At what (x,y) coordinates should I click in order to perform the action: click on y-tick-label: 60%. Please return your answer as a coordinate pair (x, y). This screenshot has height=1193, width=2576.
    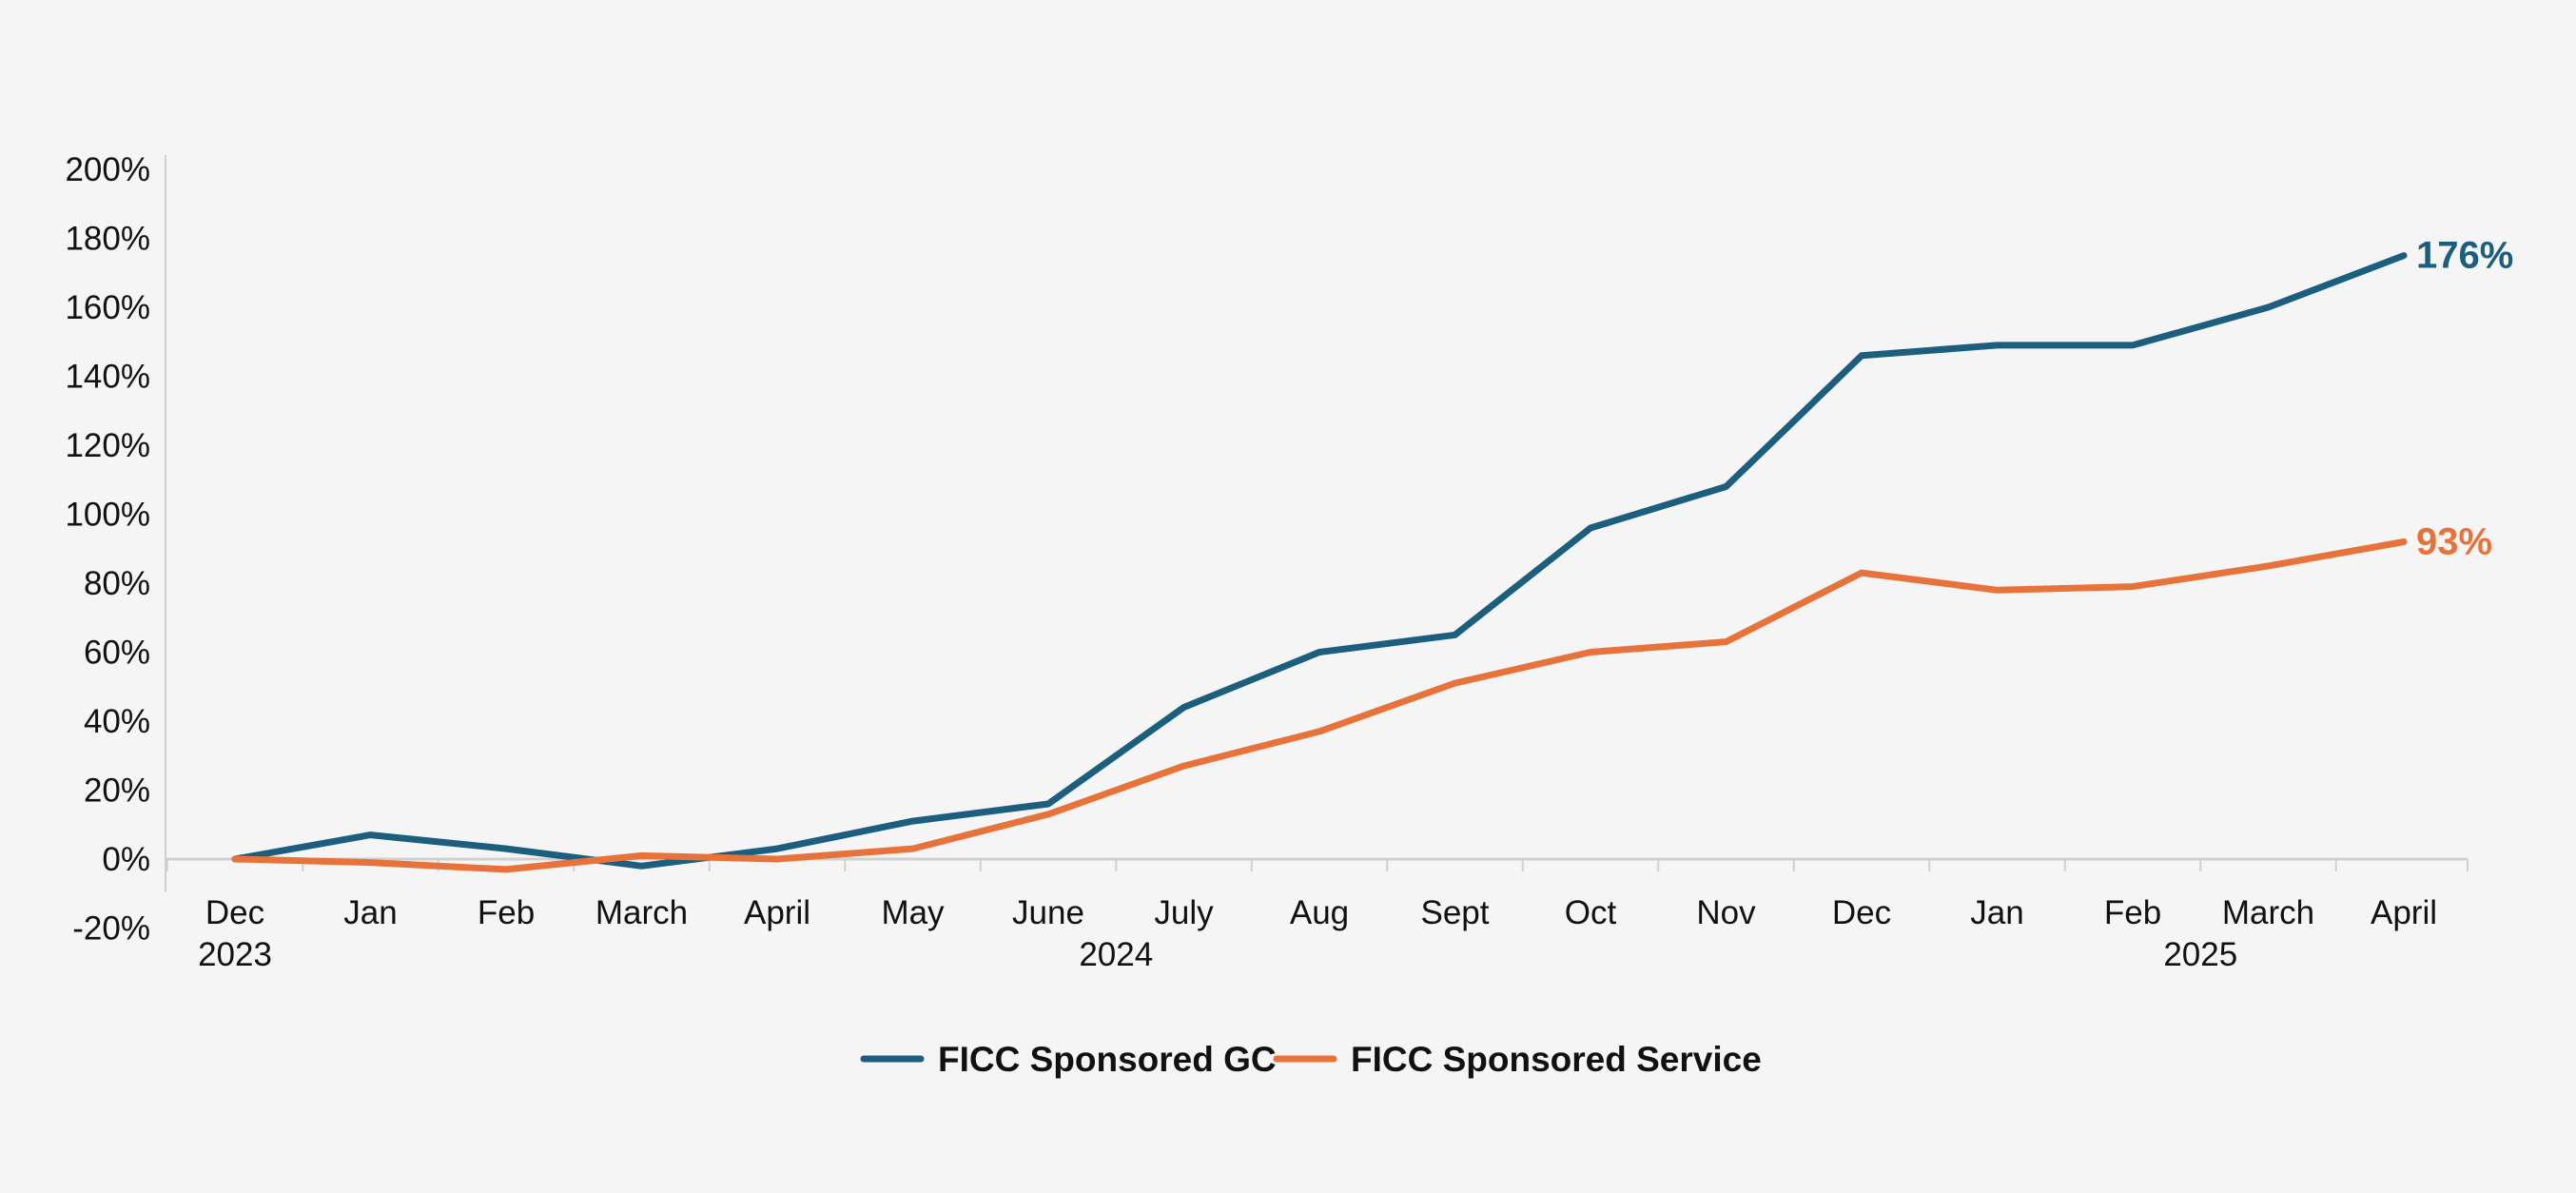
    Looking at the image, I should click on (117, 653).